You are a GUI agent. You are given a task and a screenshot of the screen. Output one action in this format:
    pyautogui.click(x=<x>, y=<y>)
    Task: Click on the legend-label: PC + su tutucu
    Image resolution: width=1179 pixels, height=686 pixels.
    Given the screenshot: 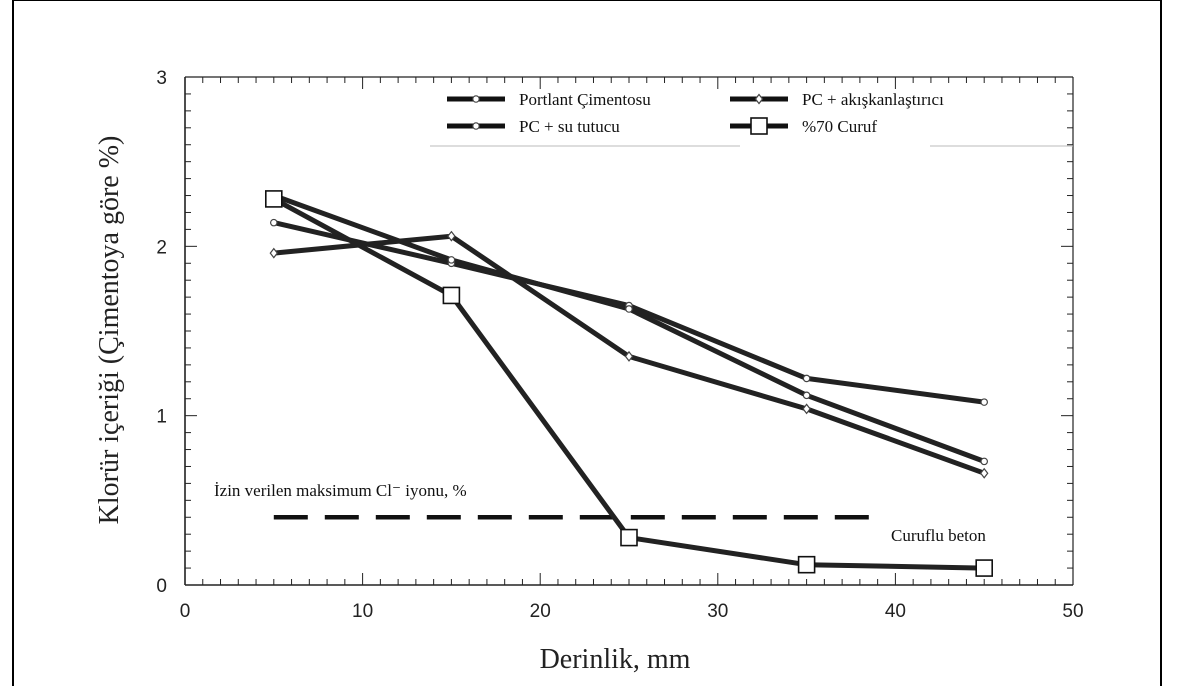 What is the action you would take?
    pyautogui.click(x=569, y=126)
    